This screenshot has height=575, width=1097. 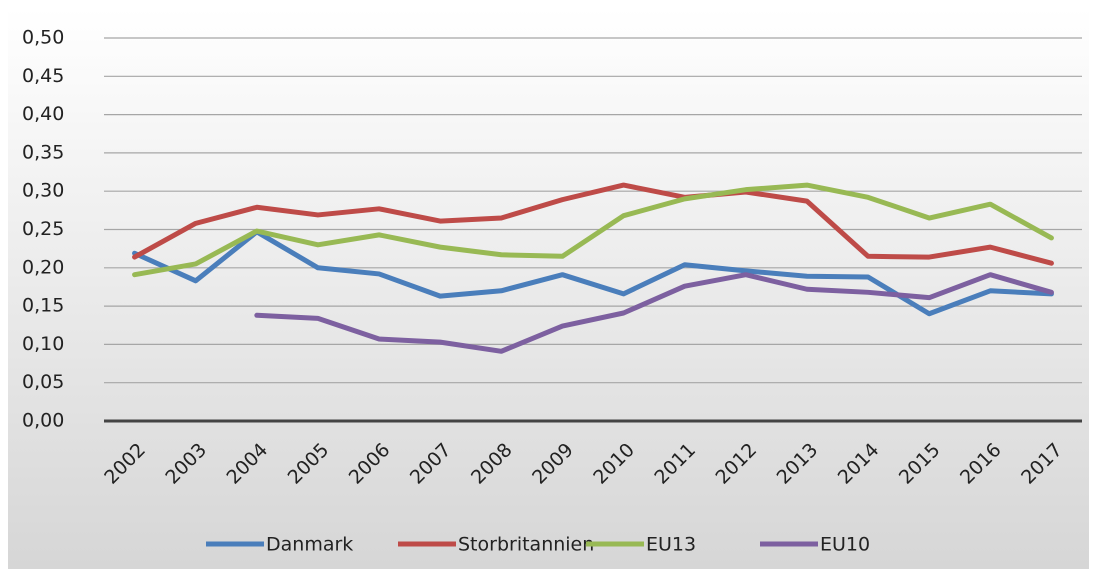 I want to click on legend-label: Danmark, so click(x=309, y=545).